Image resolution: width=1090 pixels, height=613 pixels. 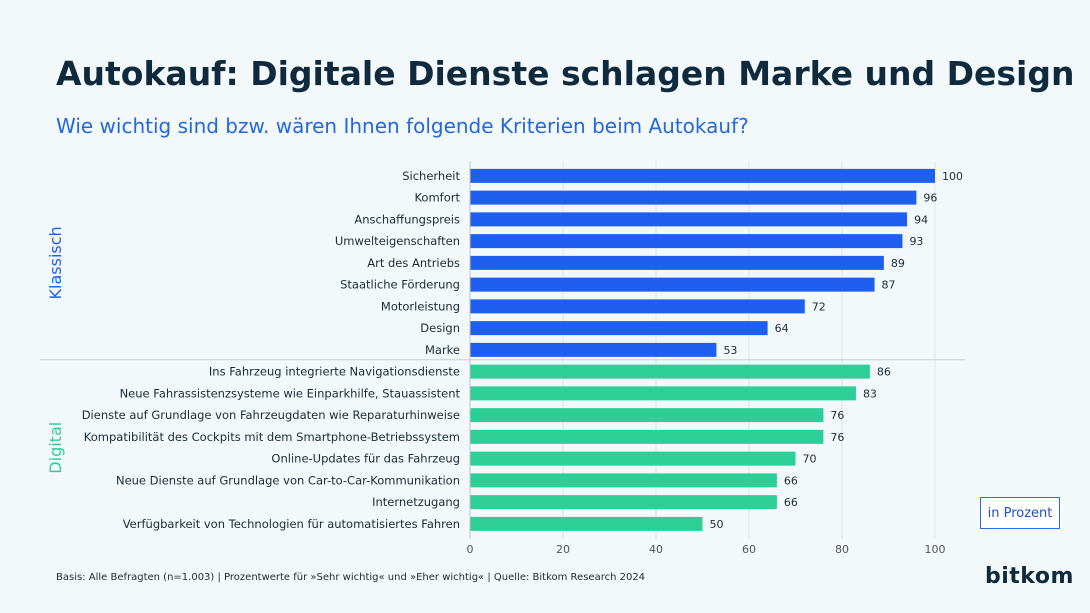 I want to click on x-tick-label: 60, so click(x=749, y=549).